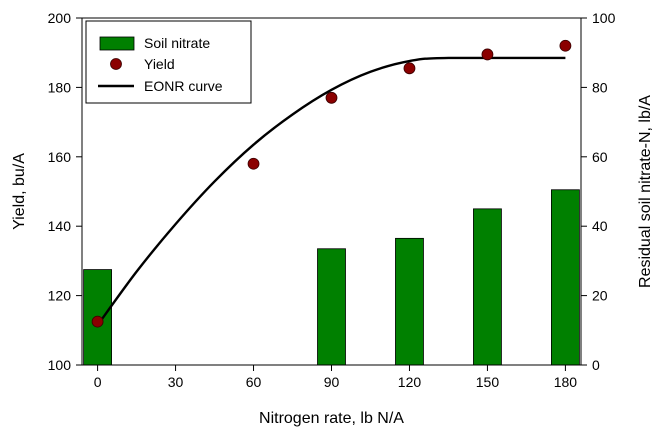 This screenshot has width=652, height=434. Describe the element at coordinates (183, 86) in the screenshot. I see `legend-label-eonr: EONR curve` at that location.